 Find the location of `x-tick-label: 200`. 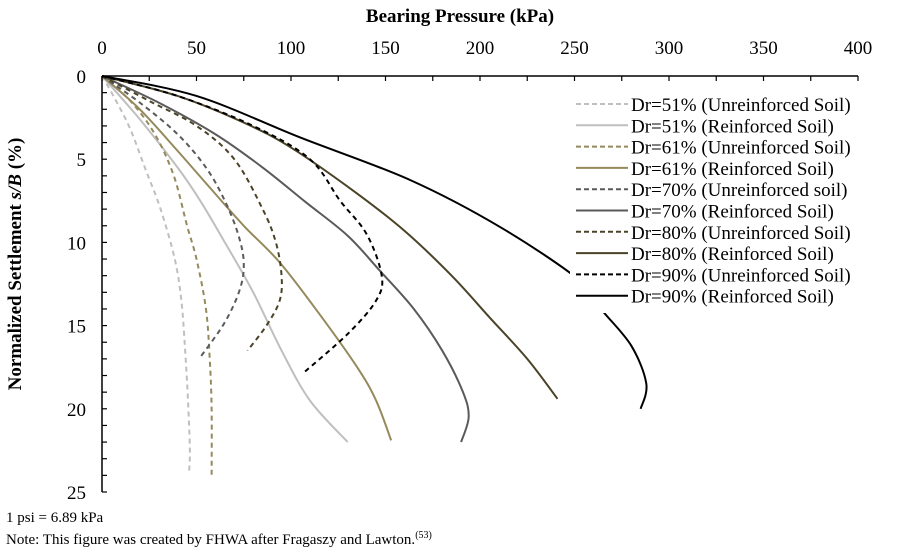

x-tick-label: 200 is located at coordinates (480, 48).